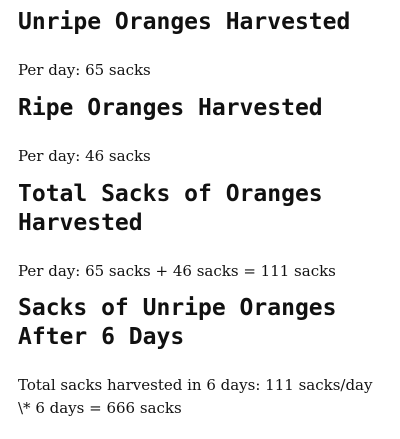 The height and width of the screenshot is (439, 400). I want to click on section-text: Per day: 46 sacks, so click(84, 156).